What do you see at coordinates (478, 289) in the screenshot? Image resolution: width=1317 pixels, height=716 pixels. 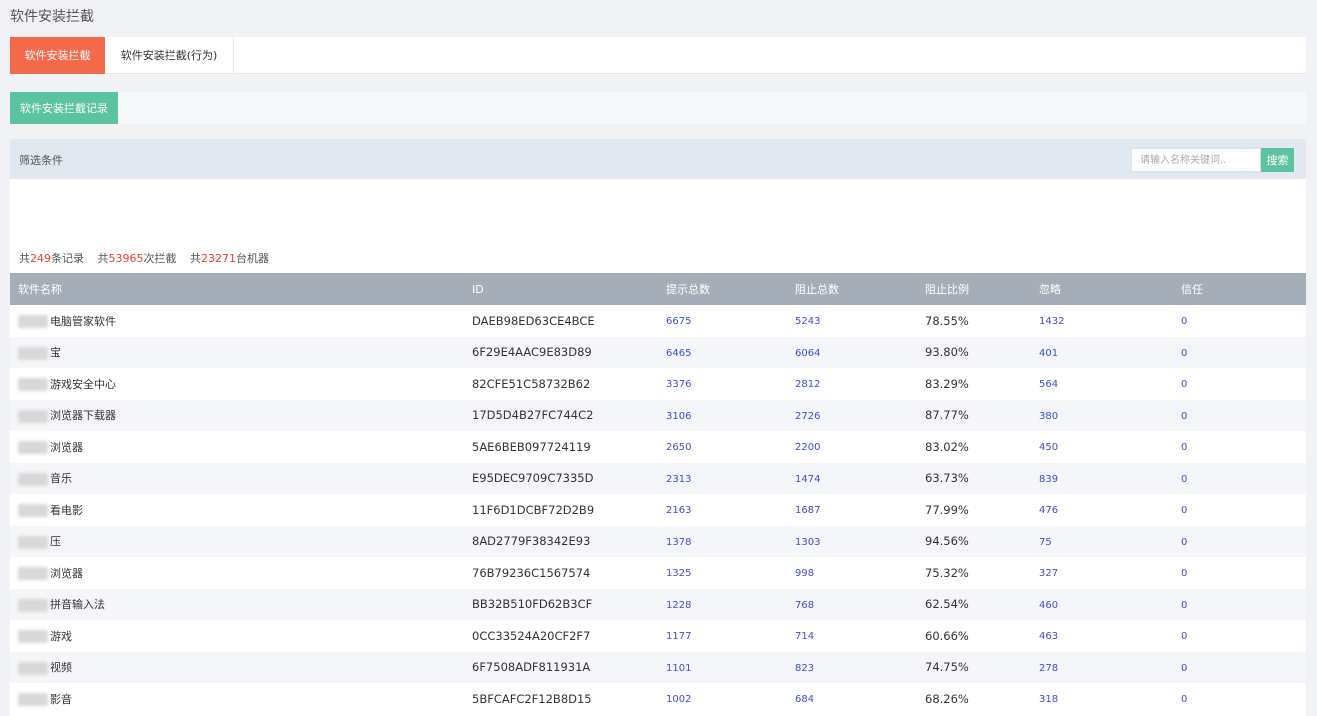 I see `column-header-id: ID` at bounding box center [478, 289].